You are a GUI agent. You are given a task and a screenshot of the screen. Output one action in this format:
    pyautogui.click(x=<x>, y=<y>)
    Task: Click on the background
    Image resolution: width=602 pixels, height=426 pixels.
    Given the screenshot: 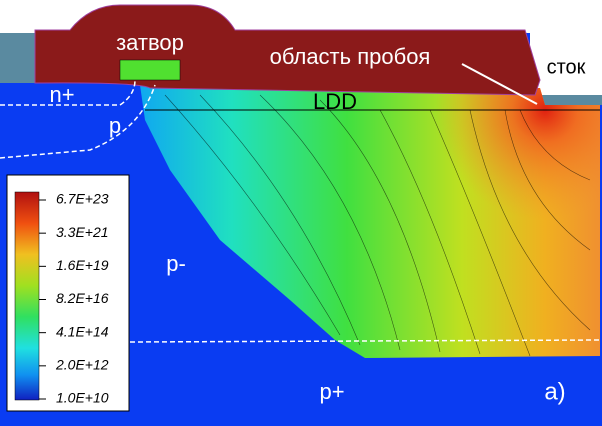 What is the action you would take?
    pyautogui.click(x=566, y=47)
    